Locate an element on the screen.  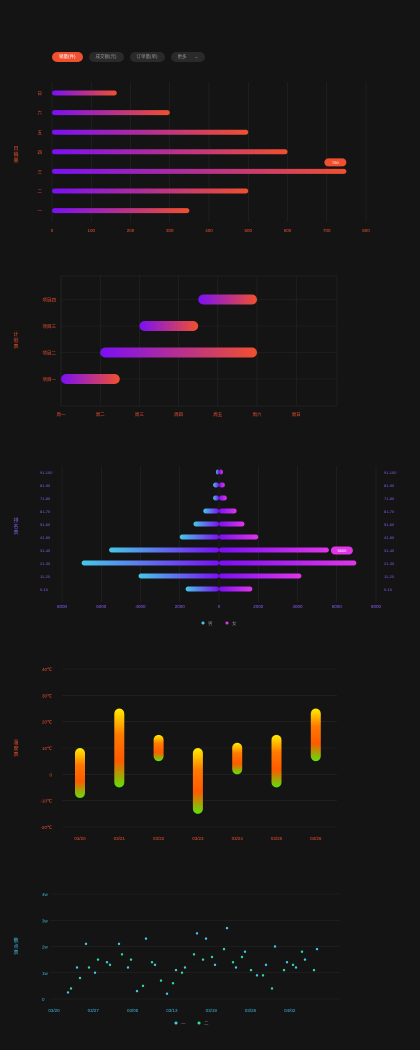
legend-dot-female is located at coordinates (227, 623).